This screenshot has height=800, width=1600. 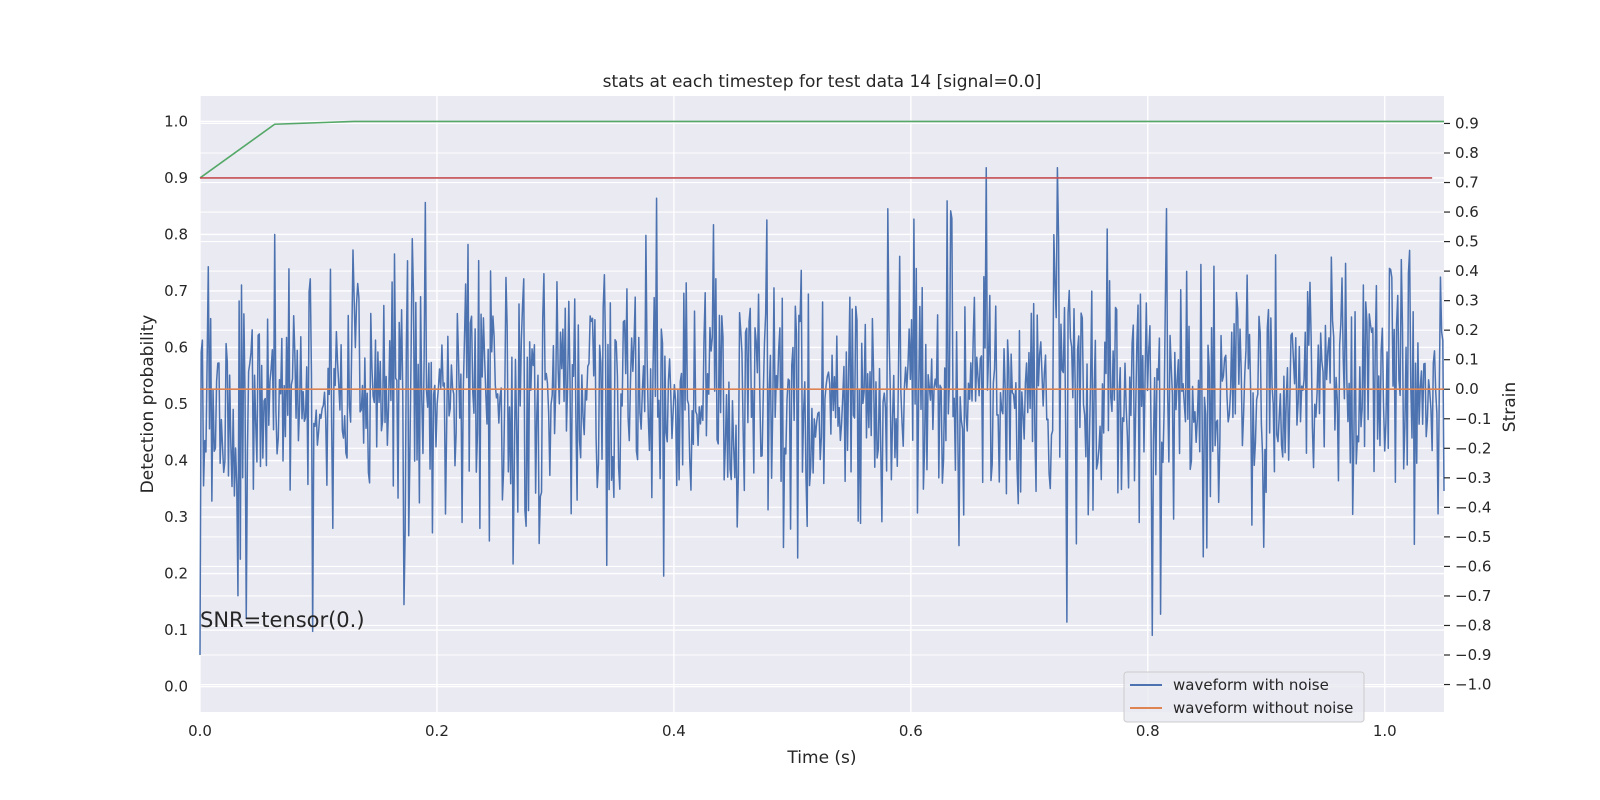 I want to click on y2-tick-label-2: −0.8, so click(x=1473, y=625).